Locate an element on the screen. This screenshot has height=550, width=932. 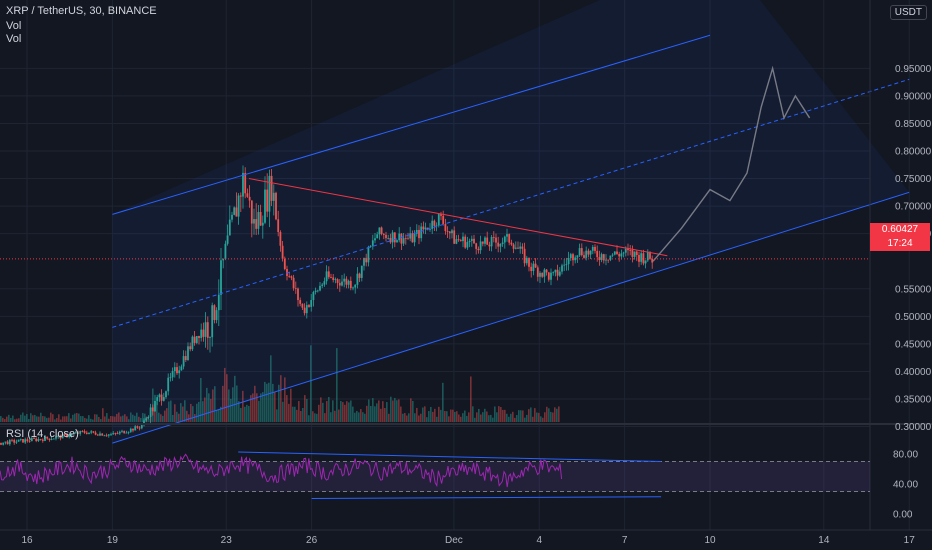
rsi-legend: RSI (14, close) is located at coordinates (42, 434).